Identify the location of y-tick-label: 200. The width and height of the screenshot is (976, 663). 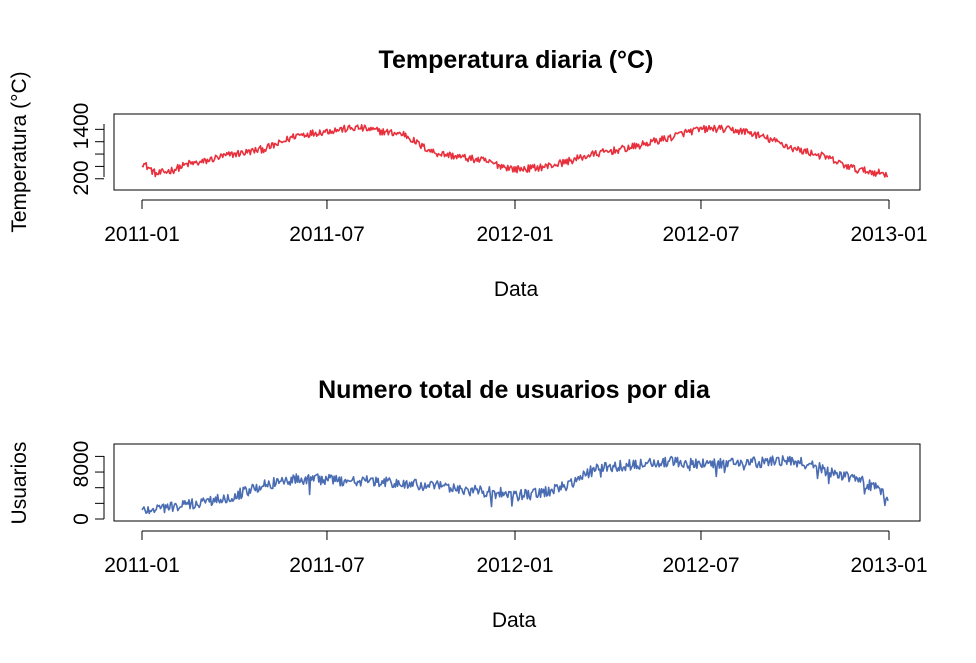
(81, 177).